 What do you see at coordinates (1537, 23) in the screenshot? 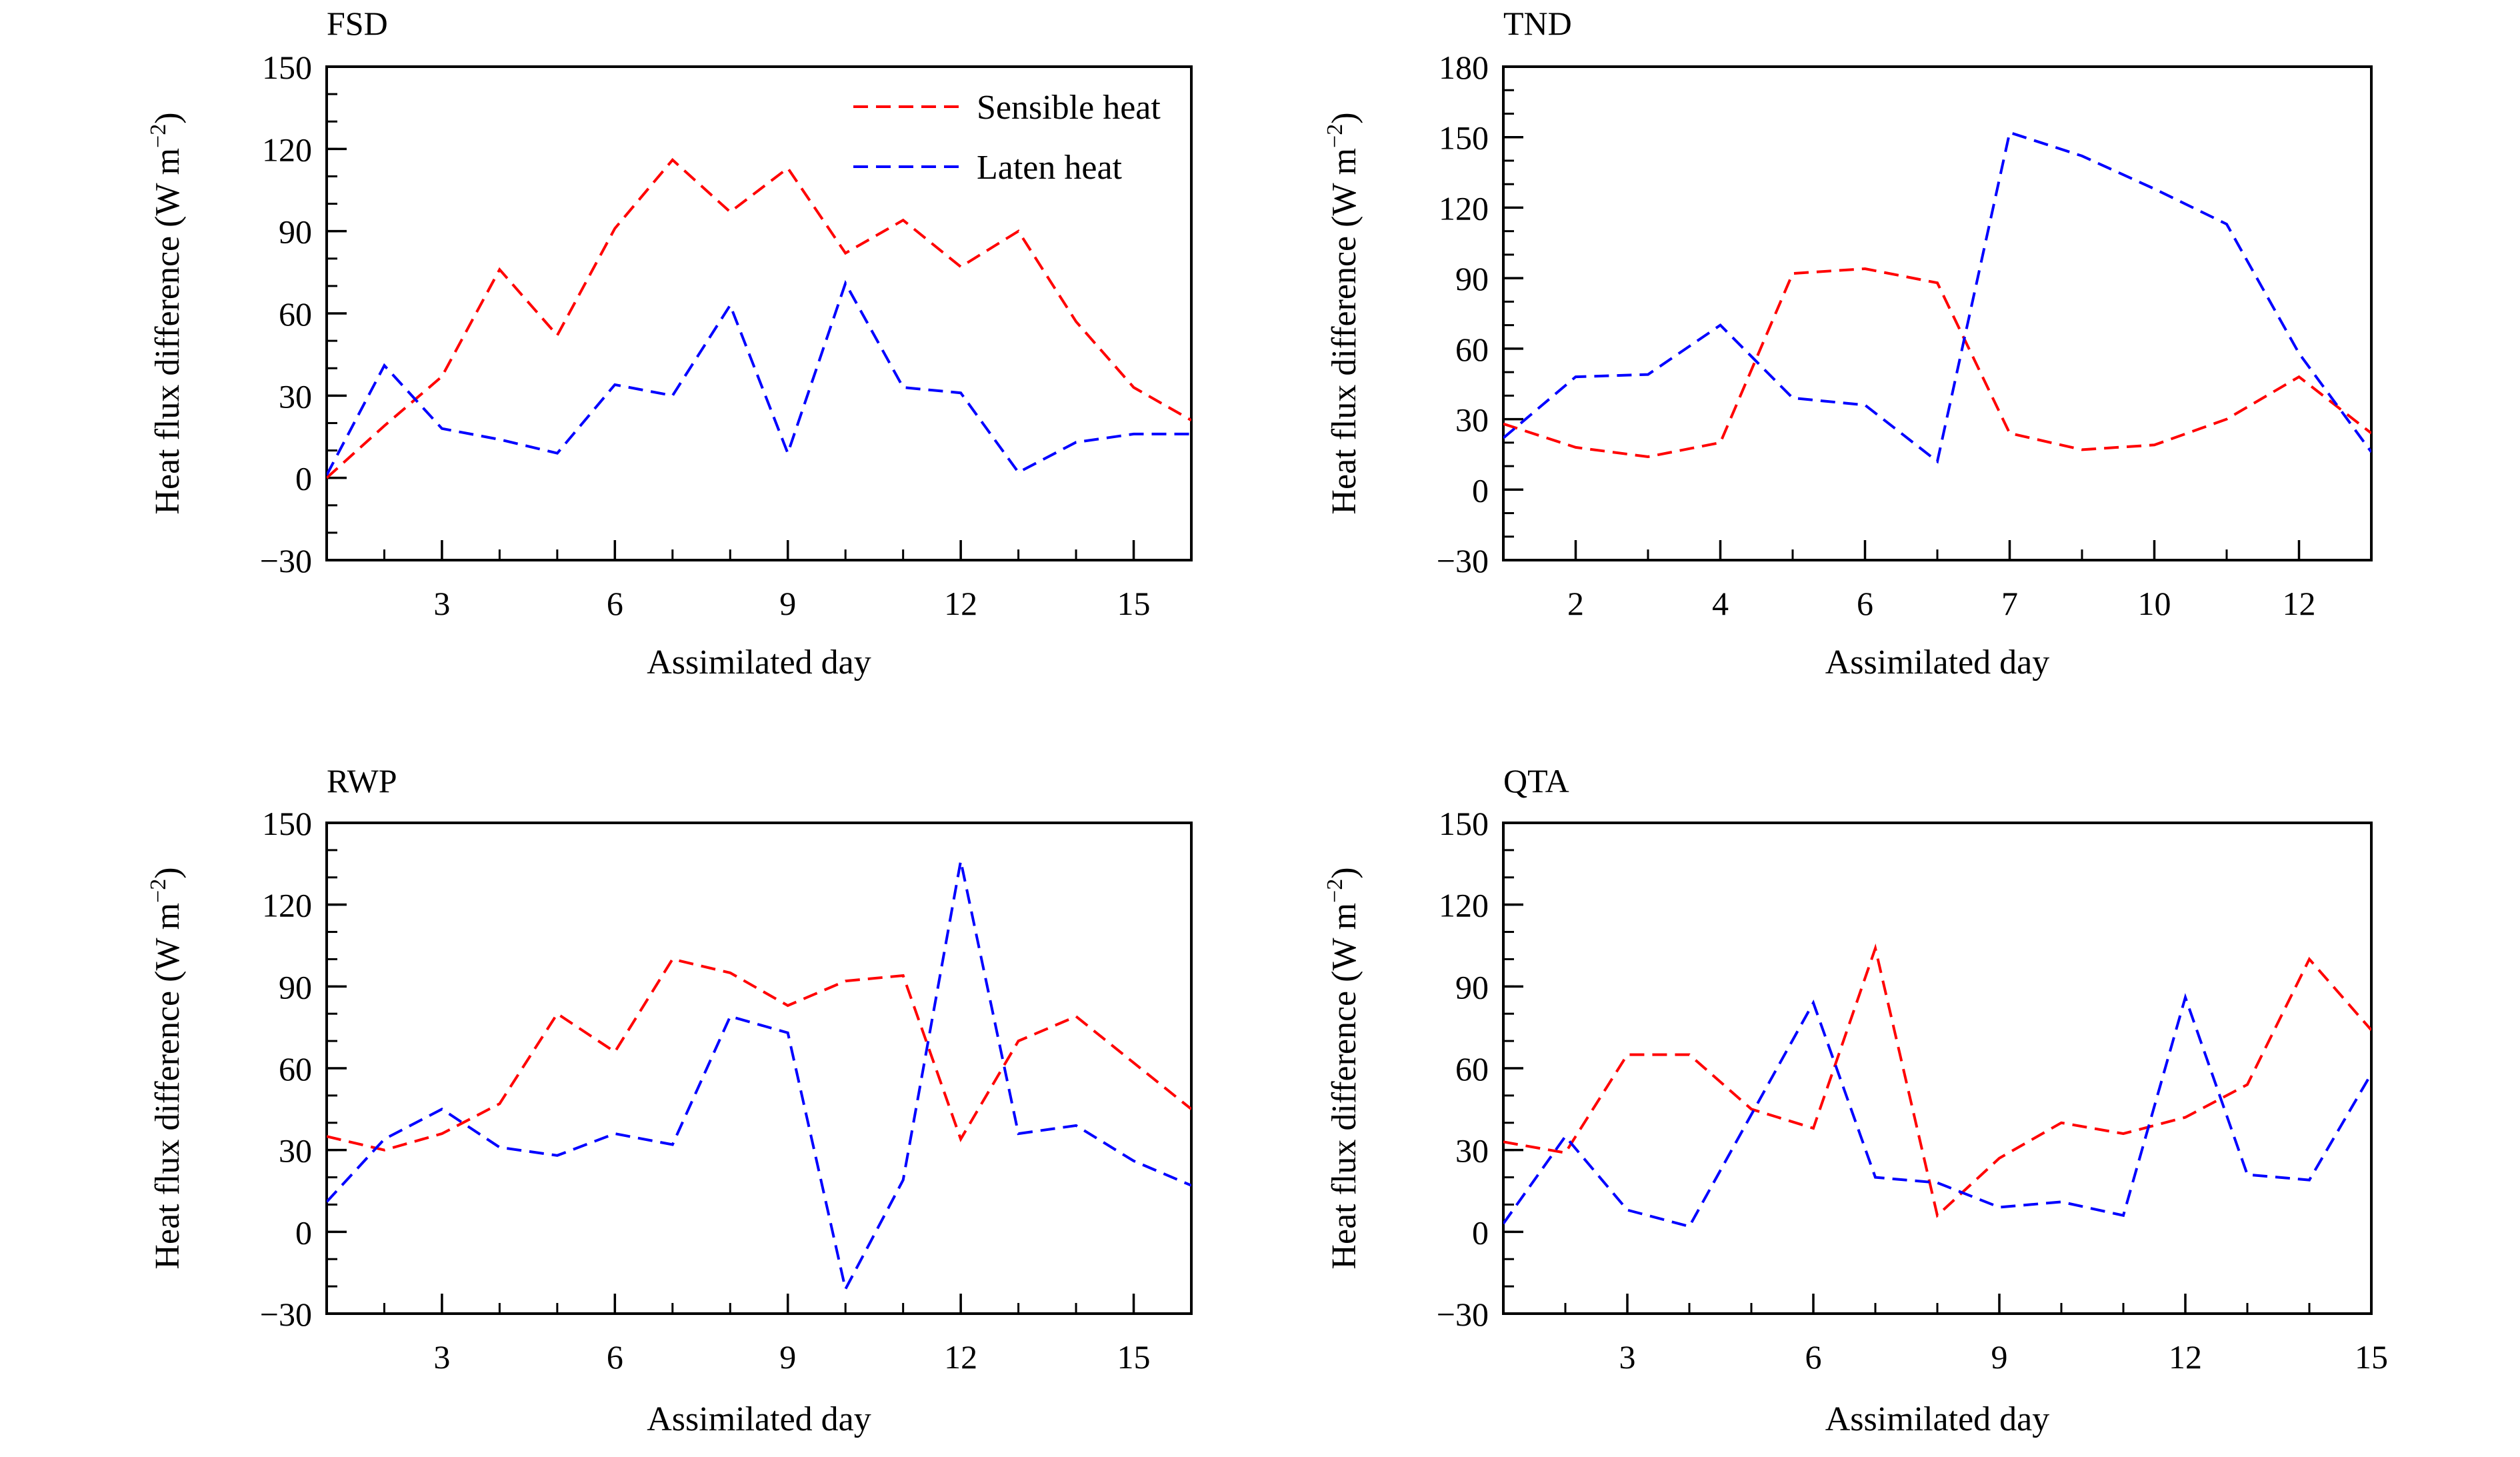
I see `panel-label: TND` at bounding box center [1537, 23].